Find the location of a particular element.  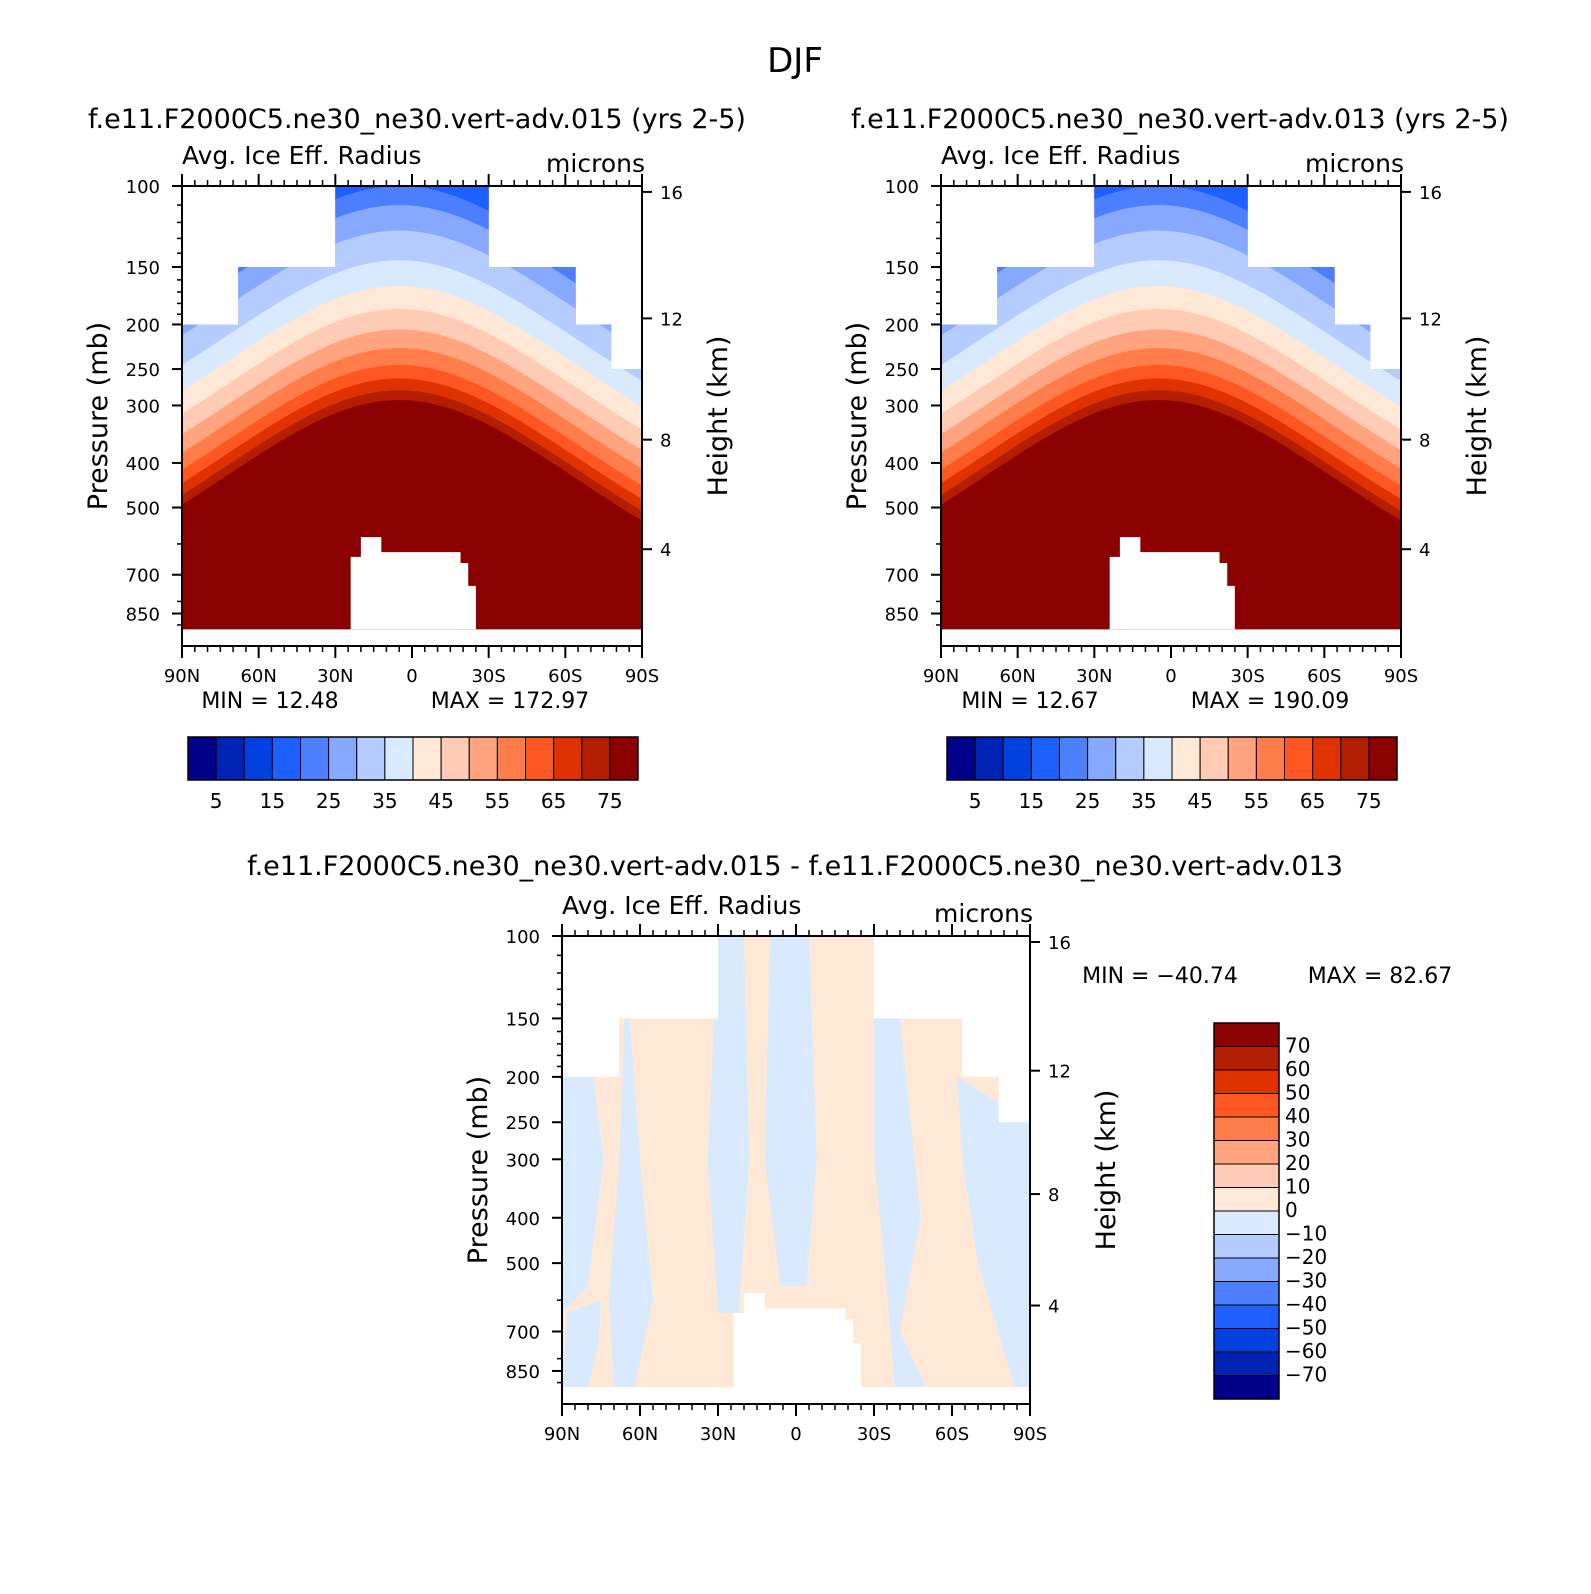

x-tick-label: 30N is located at coordinates (718, 1434).